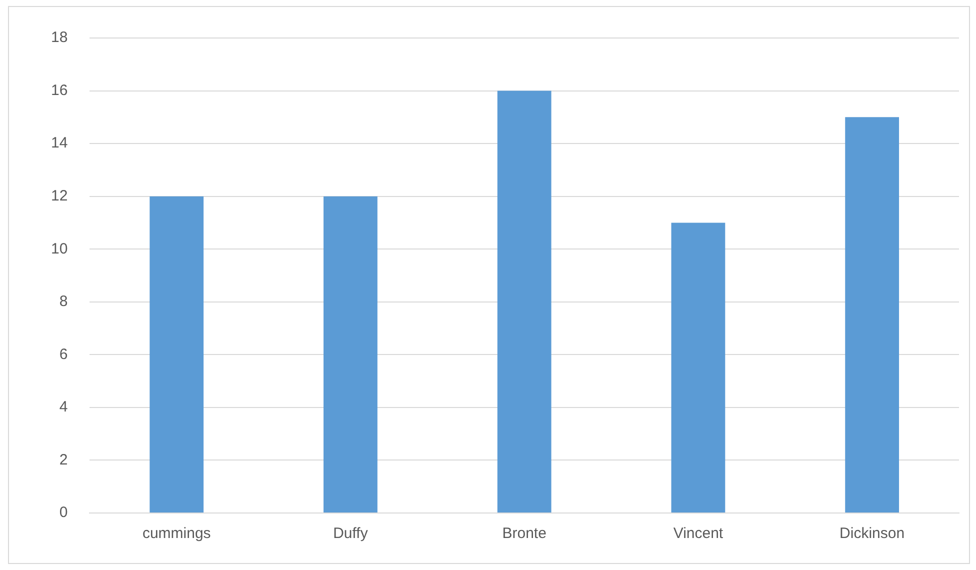 This screenshot has width=976, height=570. I want to click on x-tick-label: Vincent, so click(698, 533).